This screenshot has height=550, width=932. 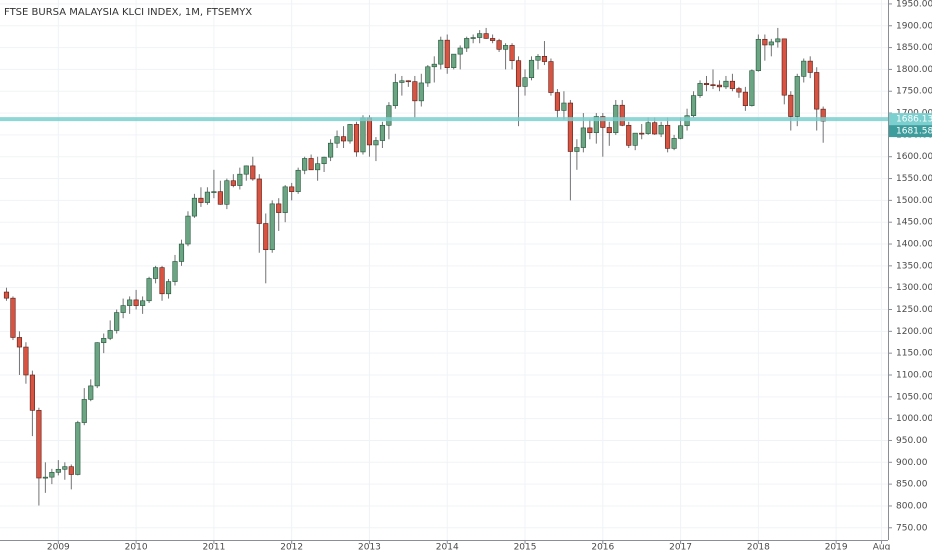 I want to click on y-tick-label: 1200.00, so click(x=914, y=332).